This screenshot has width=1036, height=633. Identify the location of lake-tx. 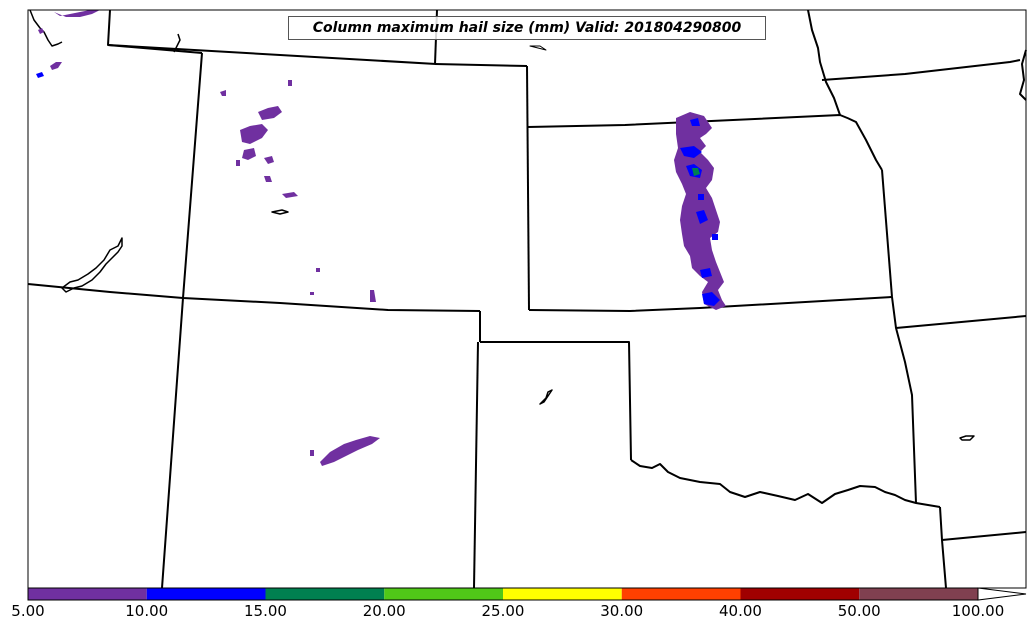
(967, 438).